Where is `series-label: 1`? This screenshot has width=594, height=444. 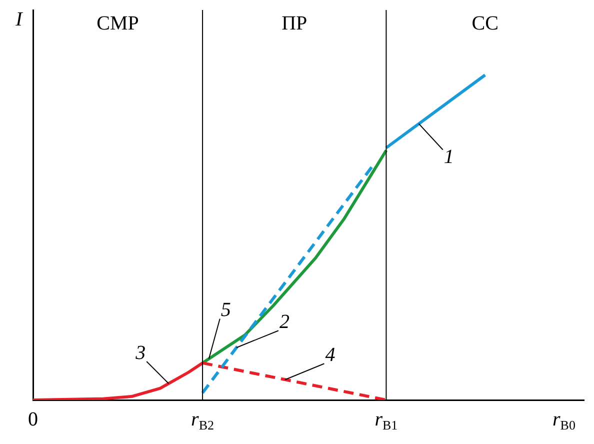
series-label: 1 is located at coordinates (449, 157).